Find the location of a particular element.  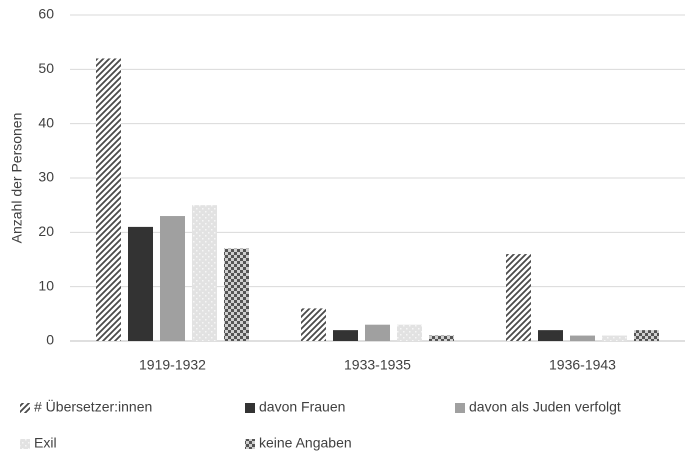

legend-label: davon als Juden verfolgt is located at coordinates (545, 407).